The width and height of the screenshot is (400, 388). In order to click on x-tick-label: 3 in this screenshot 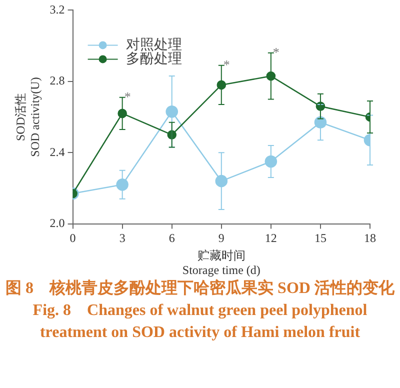, I will do `click(122, 238)`.